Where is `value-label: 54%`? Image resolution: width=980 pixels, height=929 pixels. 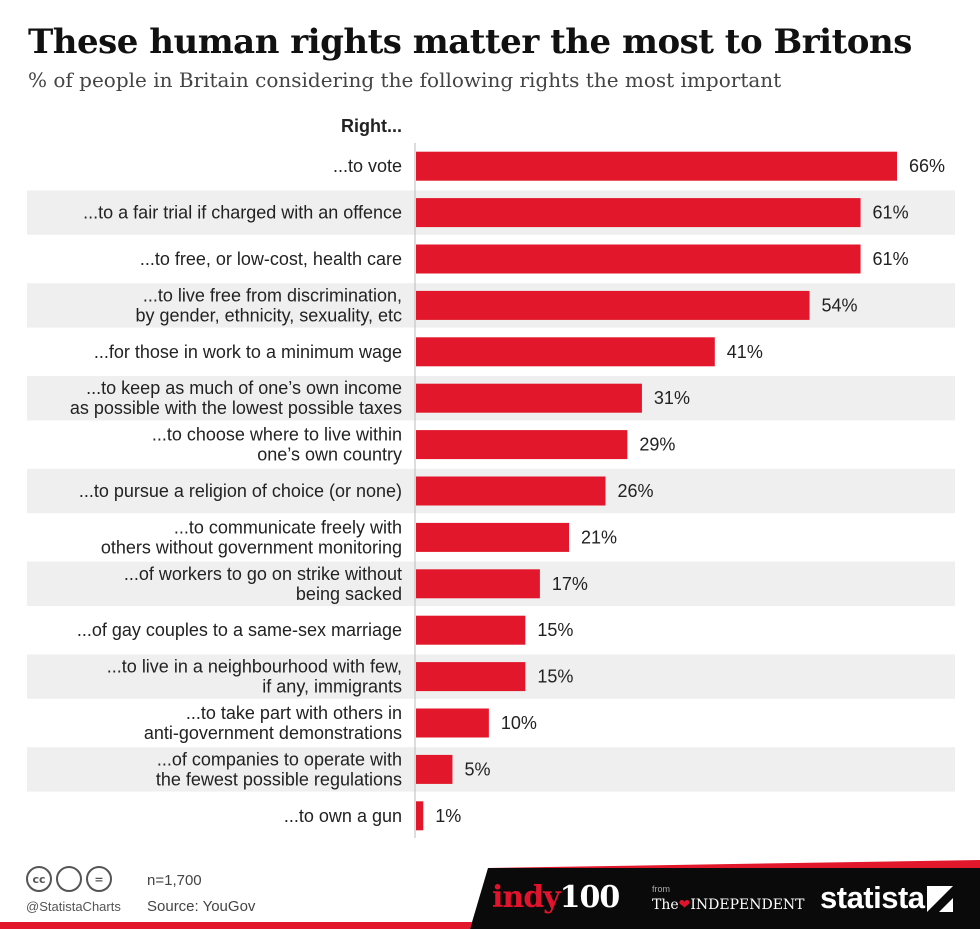 value-label: 54% is located at coordinates (840, 305).